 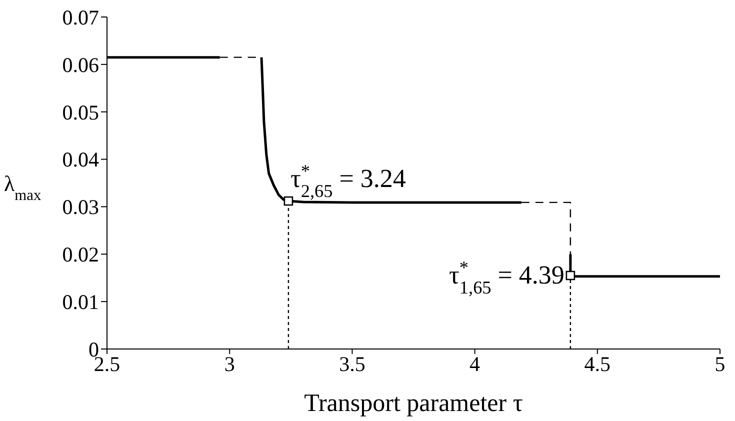 I want to click on x-tick-label: 3, so click(x=229, y=364).